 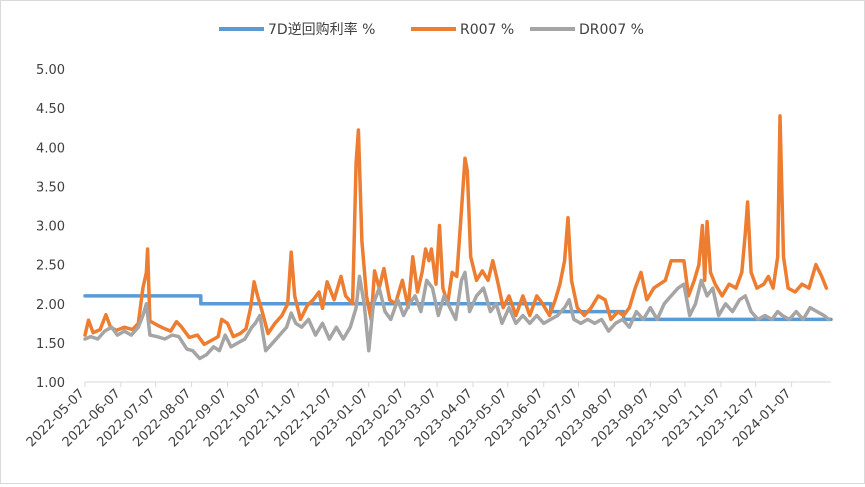 I want to click on y-tick-label: 3.00, so click(x=50, y=227).